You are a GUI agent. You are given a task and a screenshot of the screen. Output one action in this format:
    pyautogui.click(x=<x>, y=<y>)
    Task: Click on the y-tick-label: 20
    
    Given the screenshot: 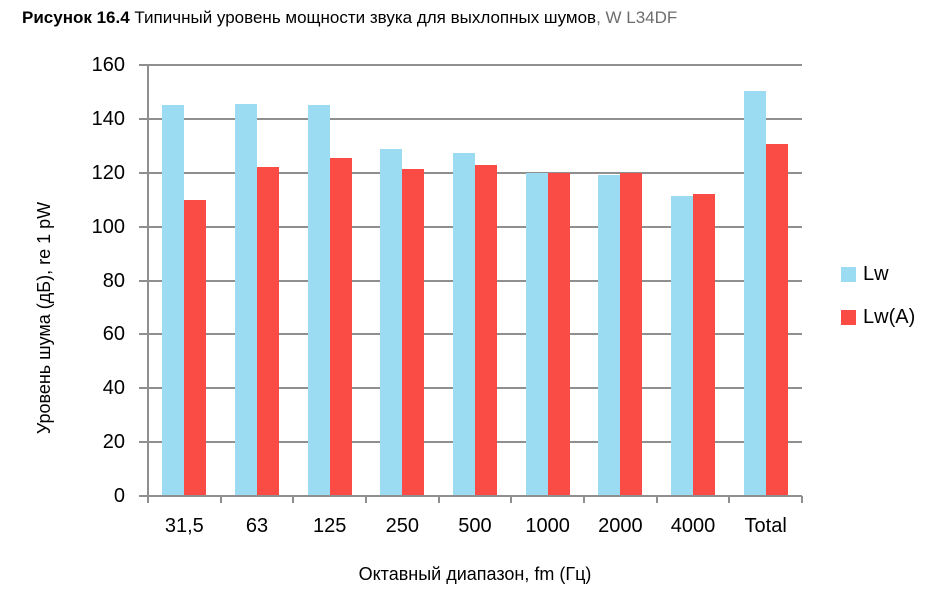 What is the action you would take?
    pyautogui.click(x=113, y=442)
    